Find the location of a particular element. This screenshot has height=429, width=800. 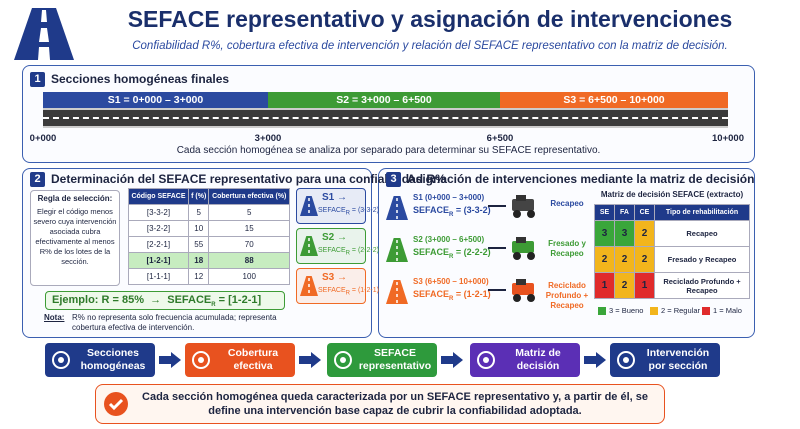

flow-label: Secciones homogéneas is located at coordinates (113, 359).